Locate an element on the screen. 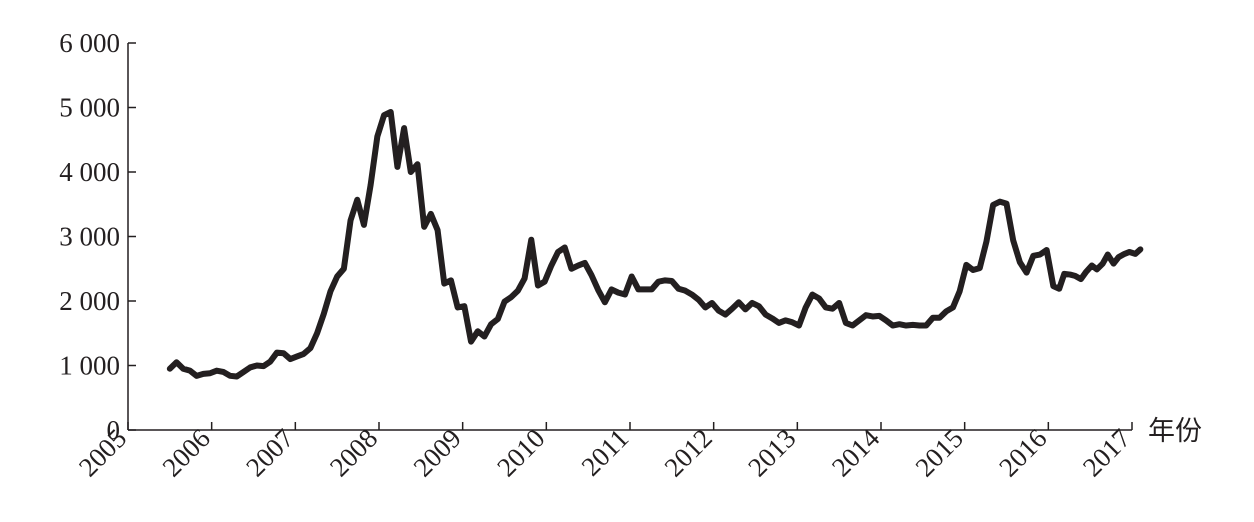 This screenshot has height=522, width=1254. y-tick-label: 2 000 is located at coordinates (89, 301).